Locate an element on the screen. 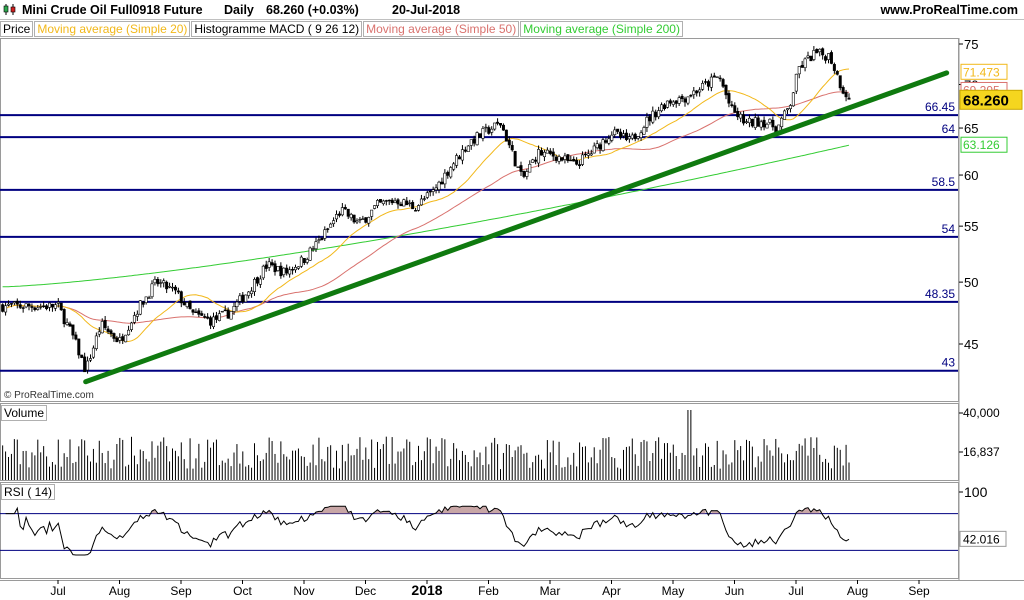  legend-item-price: Price is located at coordinates (17, 29).